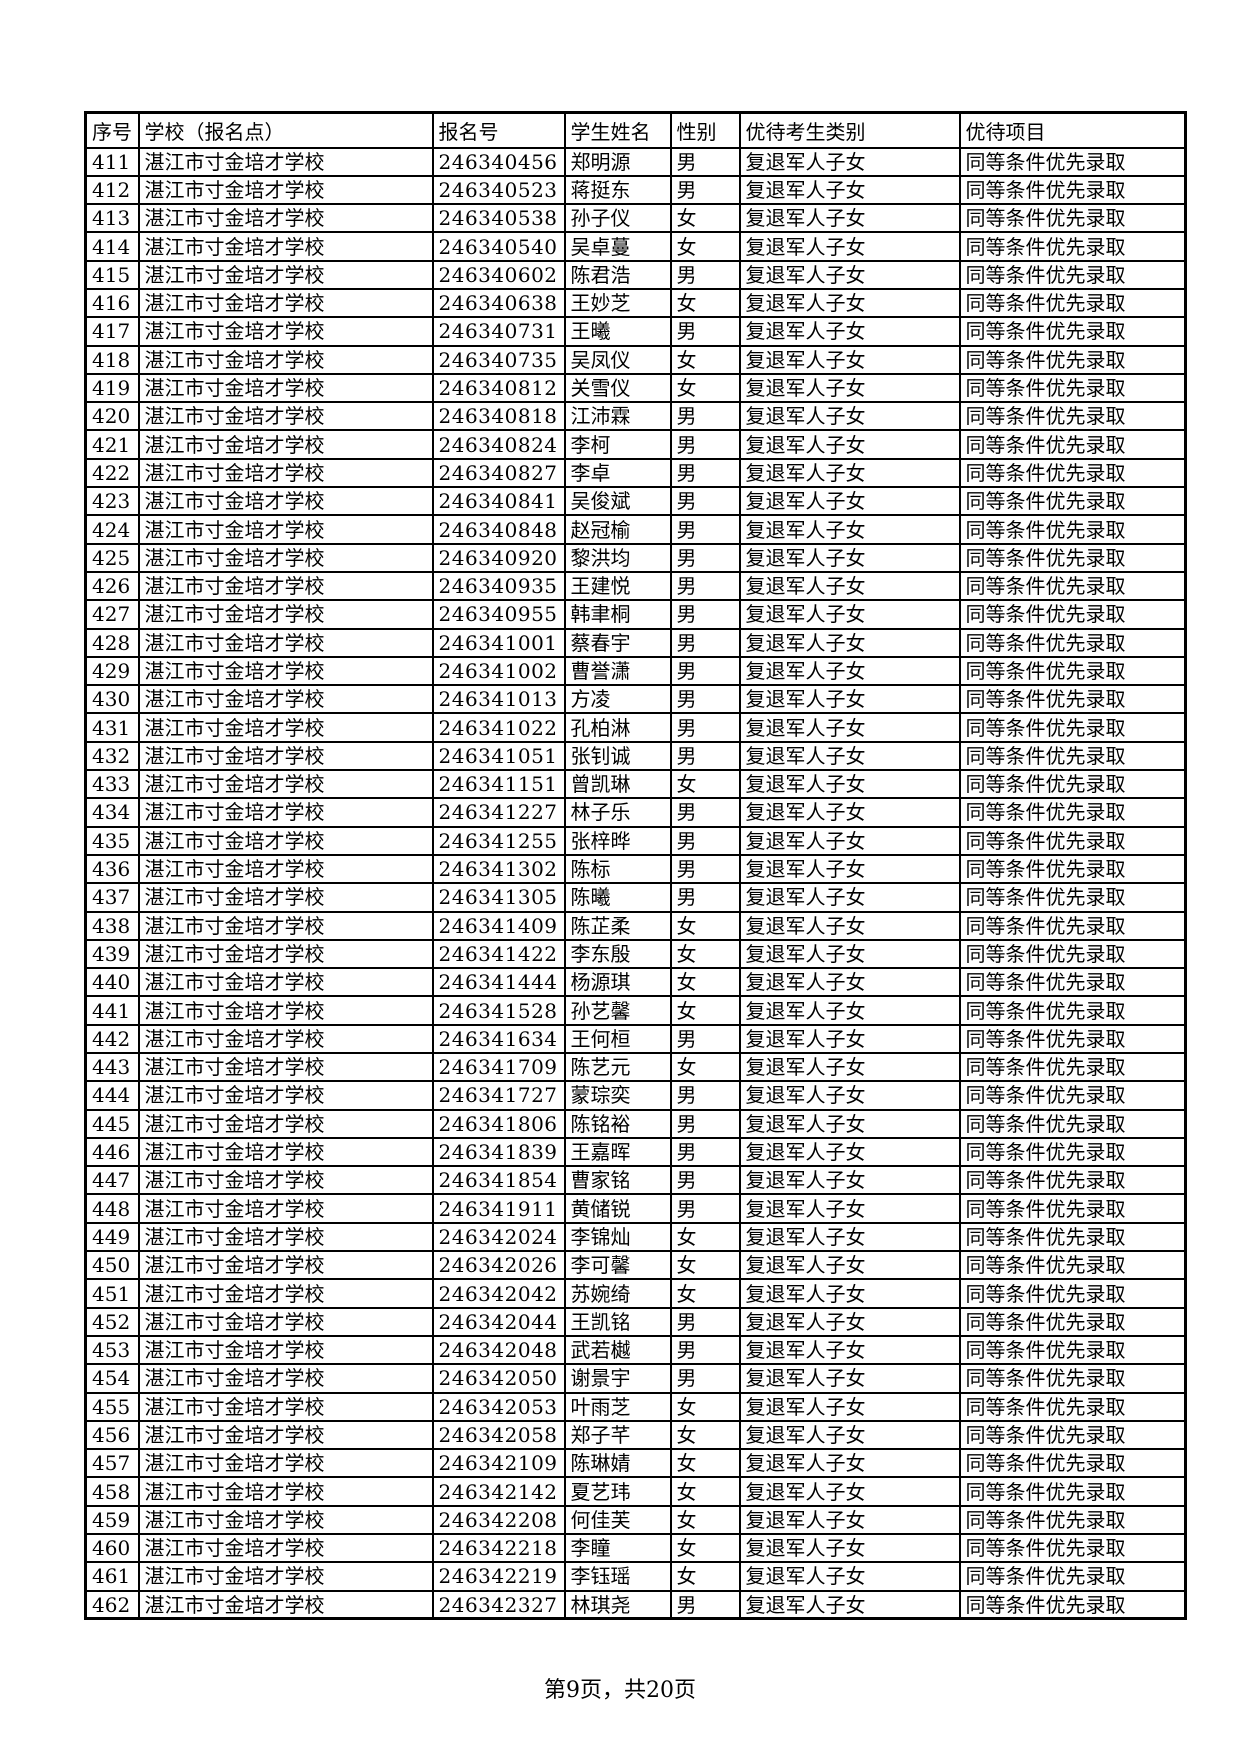 The image size is (1240, 1753). Describe the element at coordinates (112, 840) in the screenshot. I see `cell-serial-number: 435` at that location.